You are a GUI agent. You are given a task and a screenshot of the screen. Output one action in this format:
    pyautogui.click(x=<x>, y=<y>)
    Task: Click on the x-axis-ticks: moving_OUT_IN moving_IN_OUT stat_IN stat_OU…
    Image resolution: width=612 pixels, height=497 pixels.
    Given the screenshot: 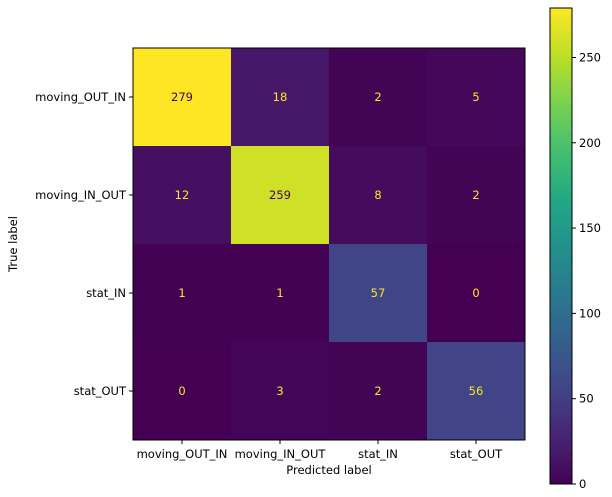 What is the action you would take?
    pyautogui.click(x=320, y=450)
    